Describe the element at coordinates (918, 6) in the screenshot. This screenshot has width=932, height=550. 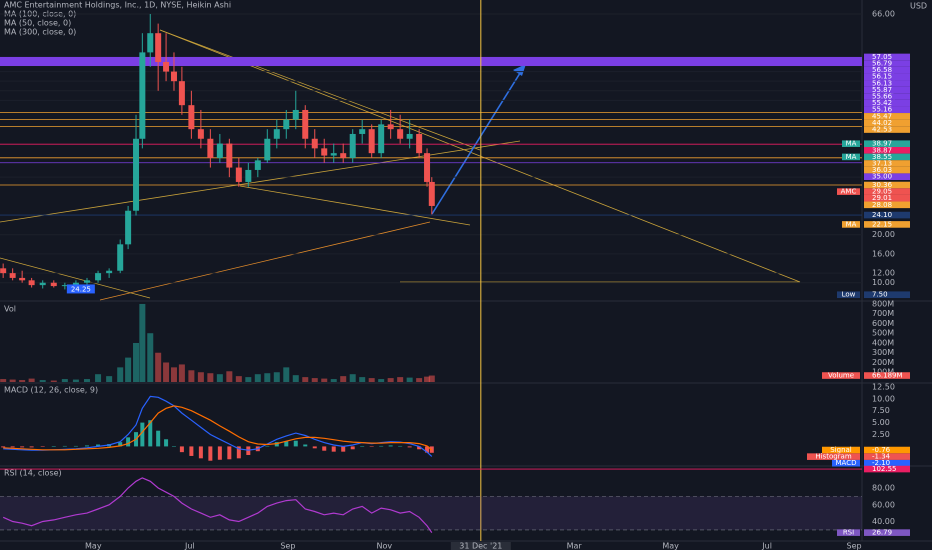
I see `currency: USD` at that location.